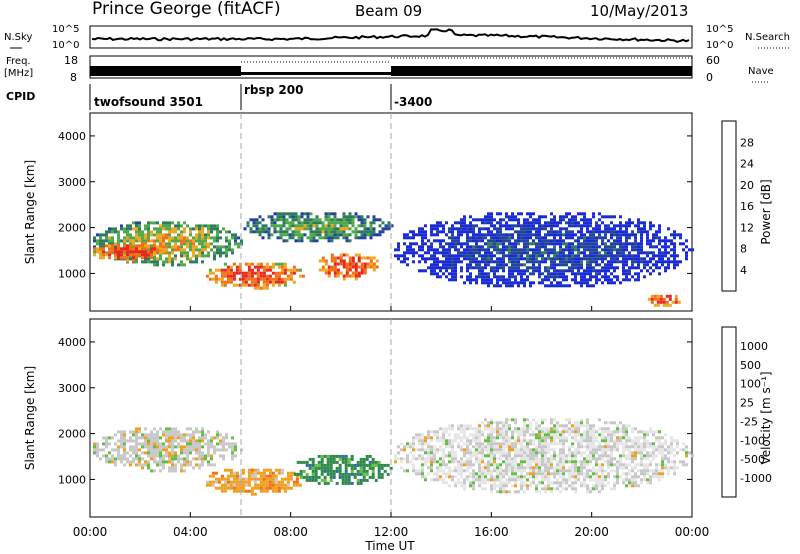 Image resolution: width=800 pixels, height=554 pixels. What do you see at coordinates (754, 346) in the screenshot?
I see `velocity-colorbar-tick-0: 1000` at bounding box center [754, 346].